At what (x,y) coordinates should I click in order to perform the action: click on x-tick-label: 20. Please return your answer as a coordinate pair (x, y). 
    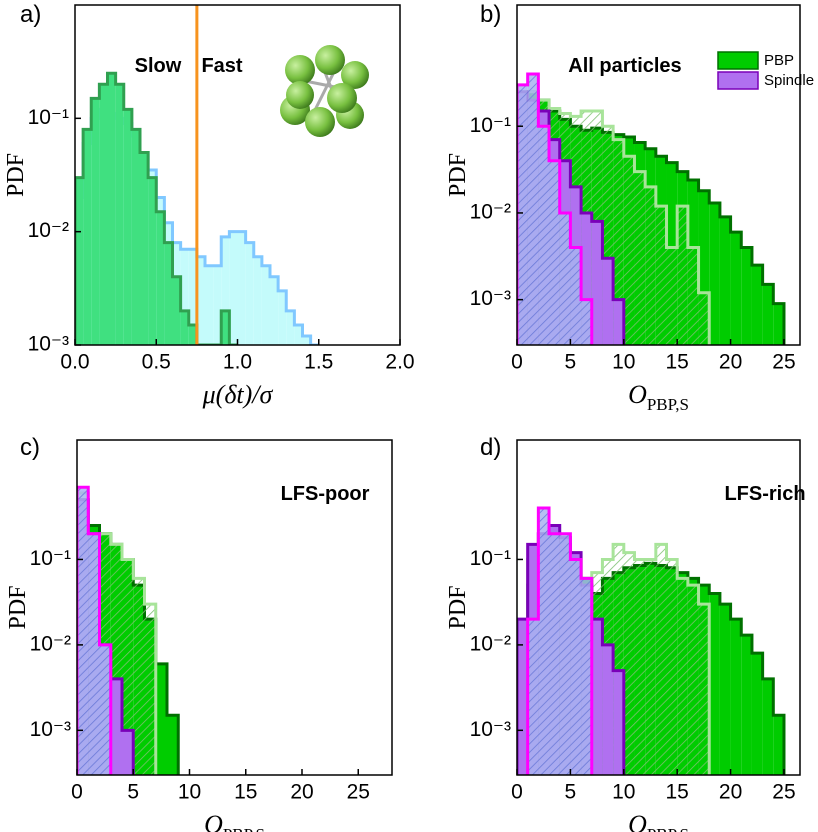
    Looking at the image, I should click on (301, 792).